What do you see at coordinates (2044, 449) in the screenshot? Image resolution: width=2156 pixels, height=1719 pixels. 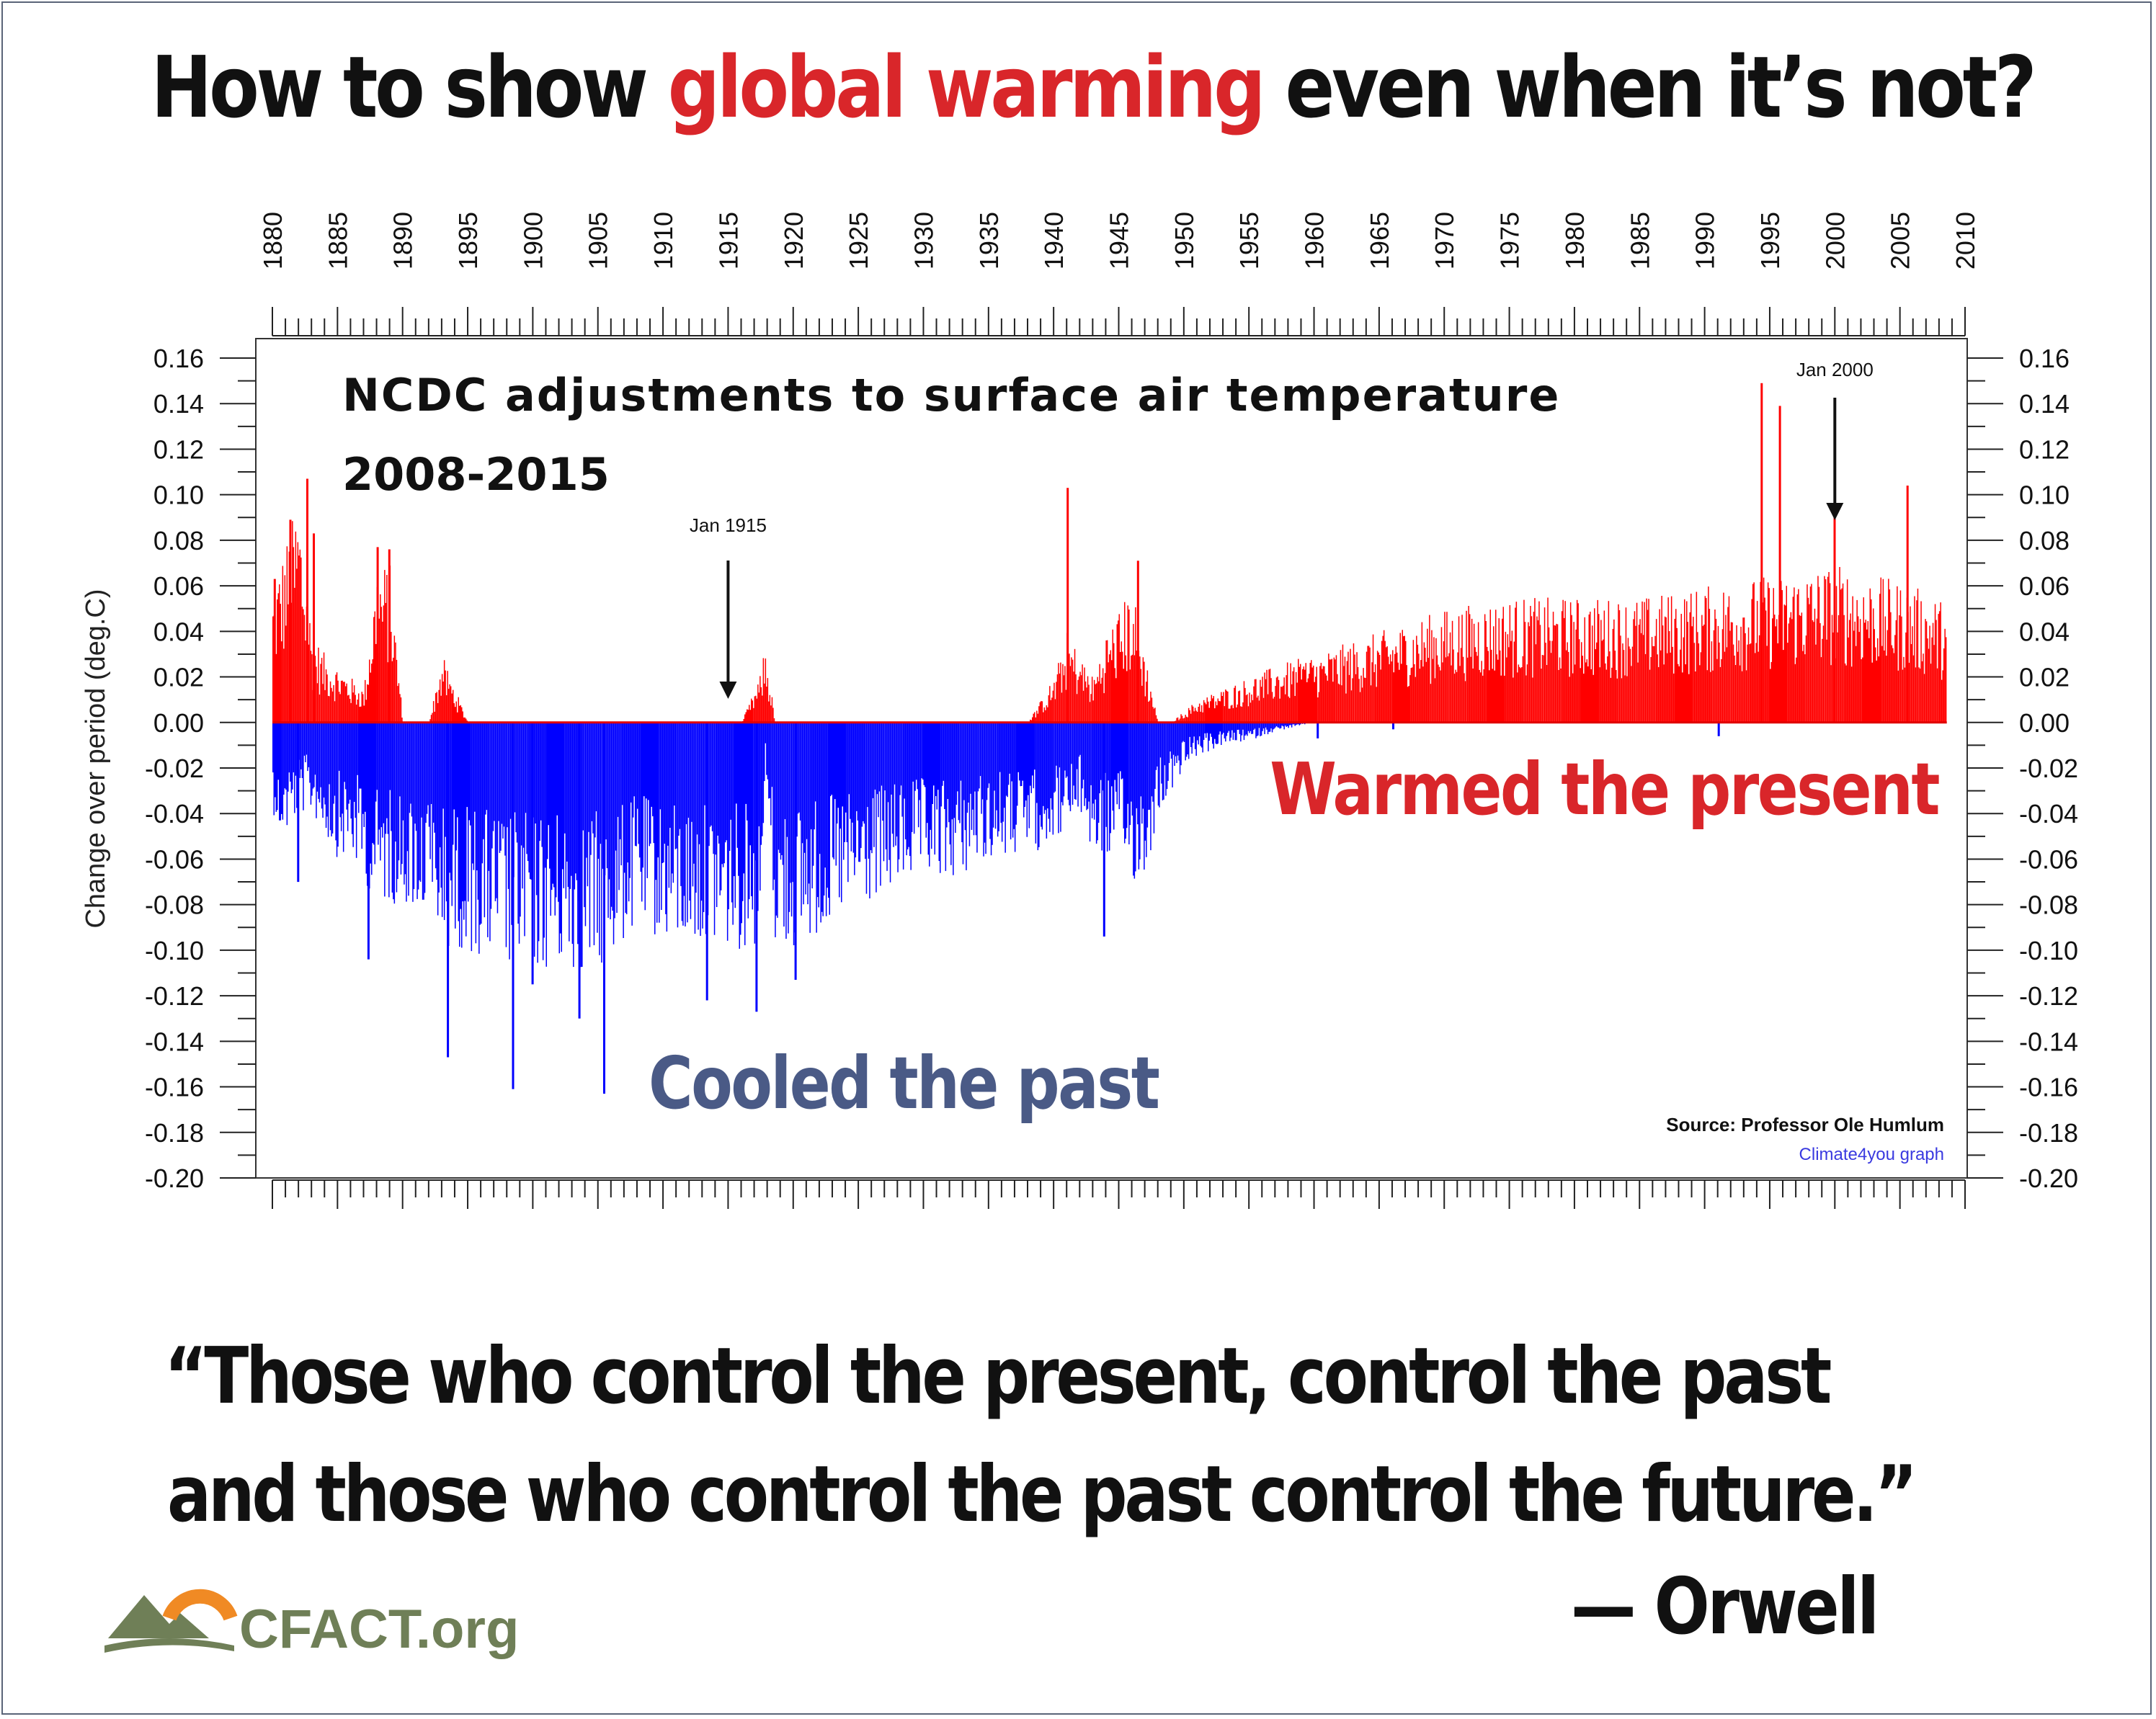 I see `y-tick-label-right: 0.12` at bounding box center [2044, 449].